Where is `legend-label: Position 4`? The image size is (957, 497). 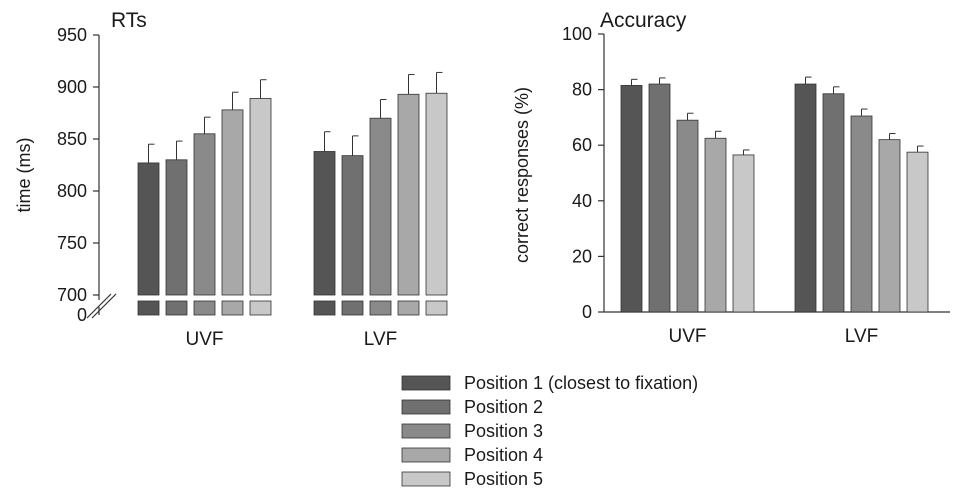 legend-label: Position 4 is located at coordinates (503, 455).